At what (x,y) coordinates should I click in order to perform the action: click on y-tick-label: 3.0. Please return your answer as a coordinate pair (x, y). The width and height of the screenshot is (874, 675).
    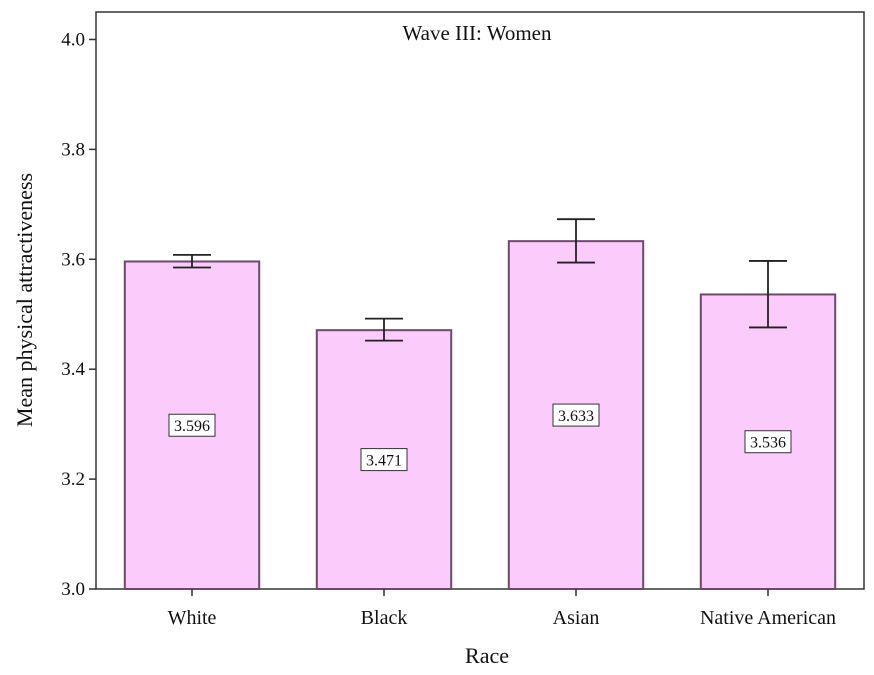
    Looking at the image, I should click on (73, 589).